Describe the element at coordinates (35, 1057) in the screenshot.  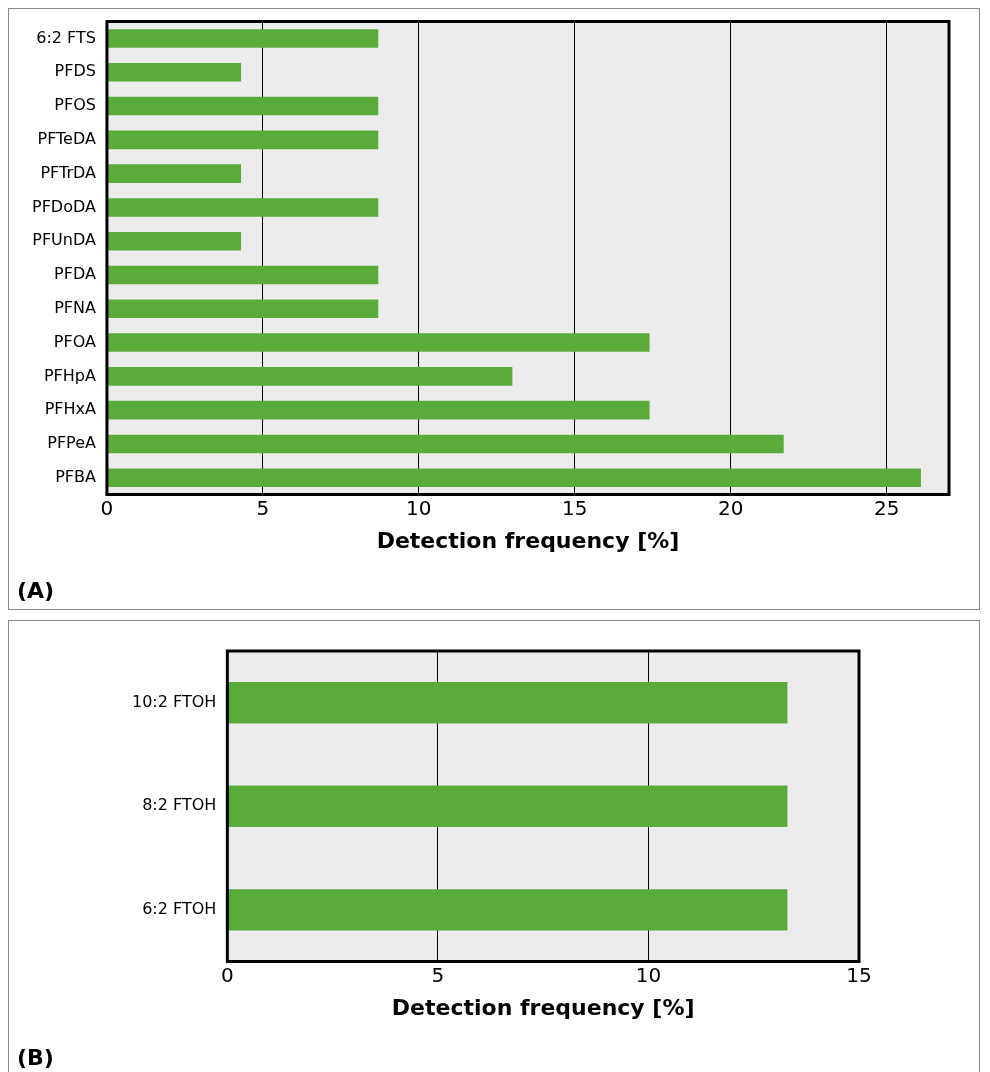
I see `text: (B)` at that location.